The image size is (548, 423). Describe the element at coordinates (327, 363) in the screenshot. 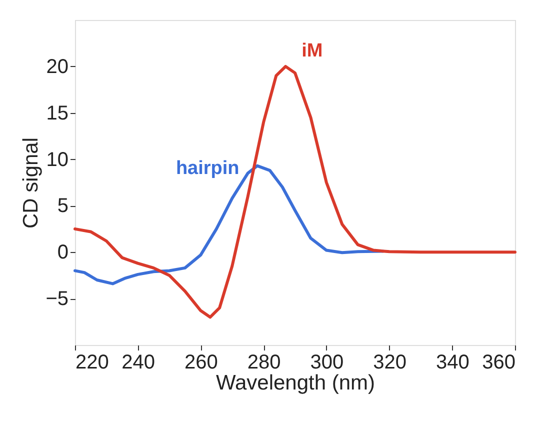

I see `x-tick-label: 300` at that location.